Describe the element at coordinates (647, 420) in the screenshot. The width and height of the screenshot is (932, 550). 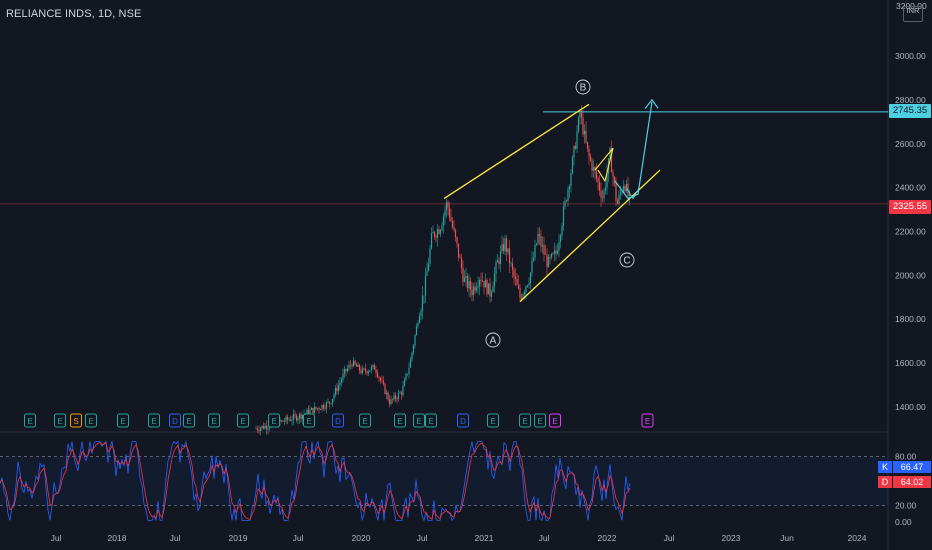
I see `event-marker-future: E` at that location.